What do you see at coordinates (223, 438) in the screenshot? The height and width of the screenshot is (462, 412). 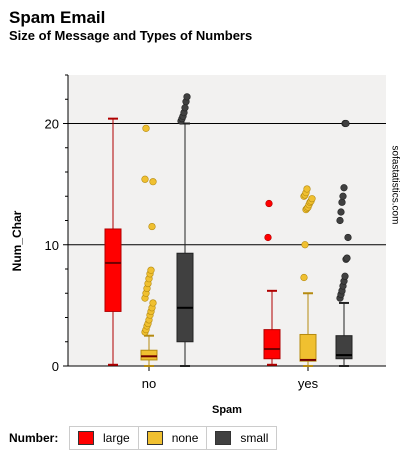 I see `legend-swatch-small` at bounding box center [223, 438].